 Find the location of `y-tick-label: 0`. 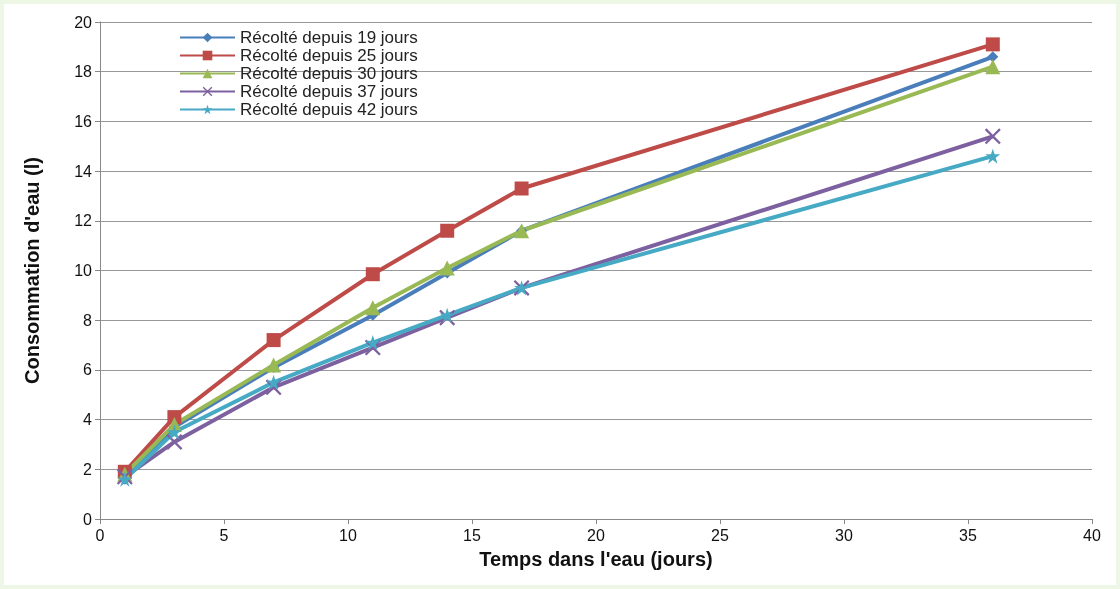

y-tick-label: 0 is located at coordinates (88, 519).